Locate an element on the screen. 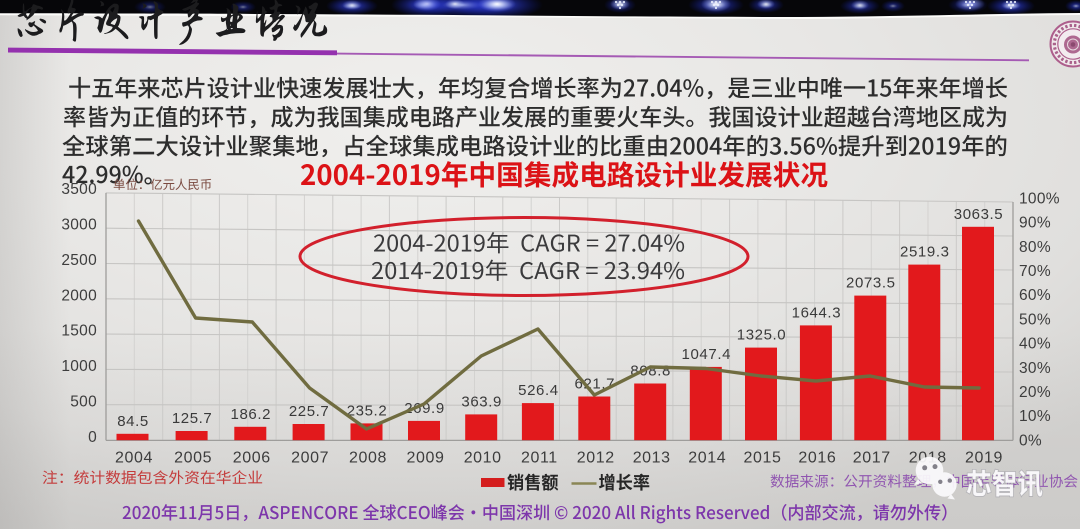 This screenshot has width=1080, height=529. svg-text: 808.8 is located at coordinates (650, 371).